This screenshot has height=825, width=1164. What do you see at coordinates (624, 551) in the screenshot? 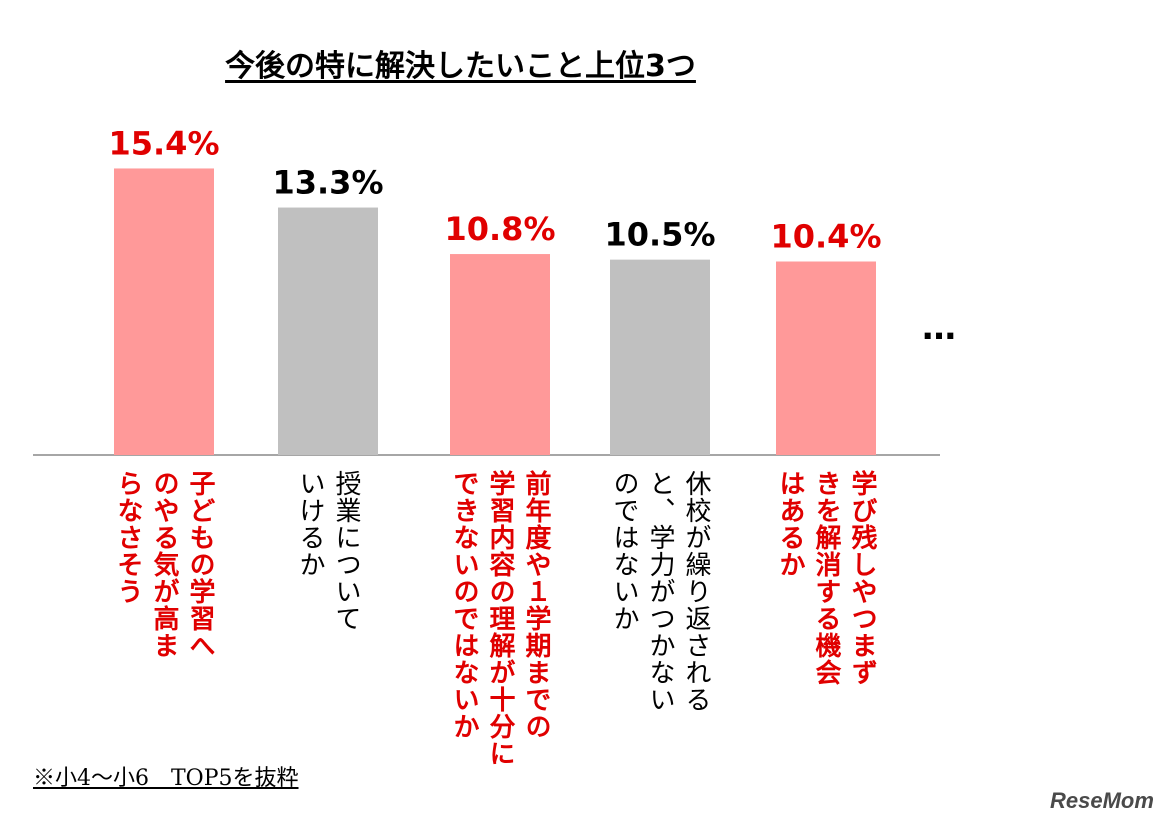
I see `category-label-line: のではないか` at bounding box center [624, 551].